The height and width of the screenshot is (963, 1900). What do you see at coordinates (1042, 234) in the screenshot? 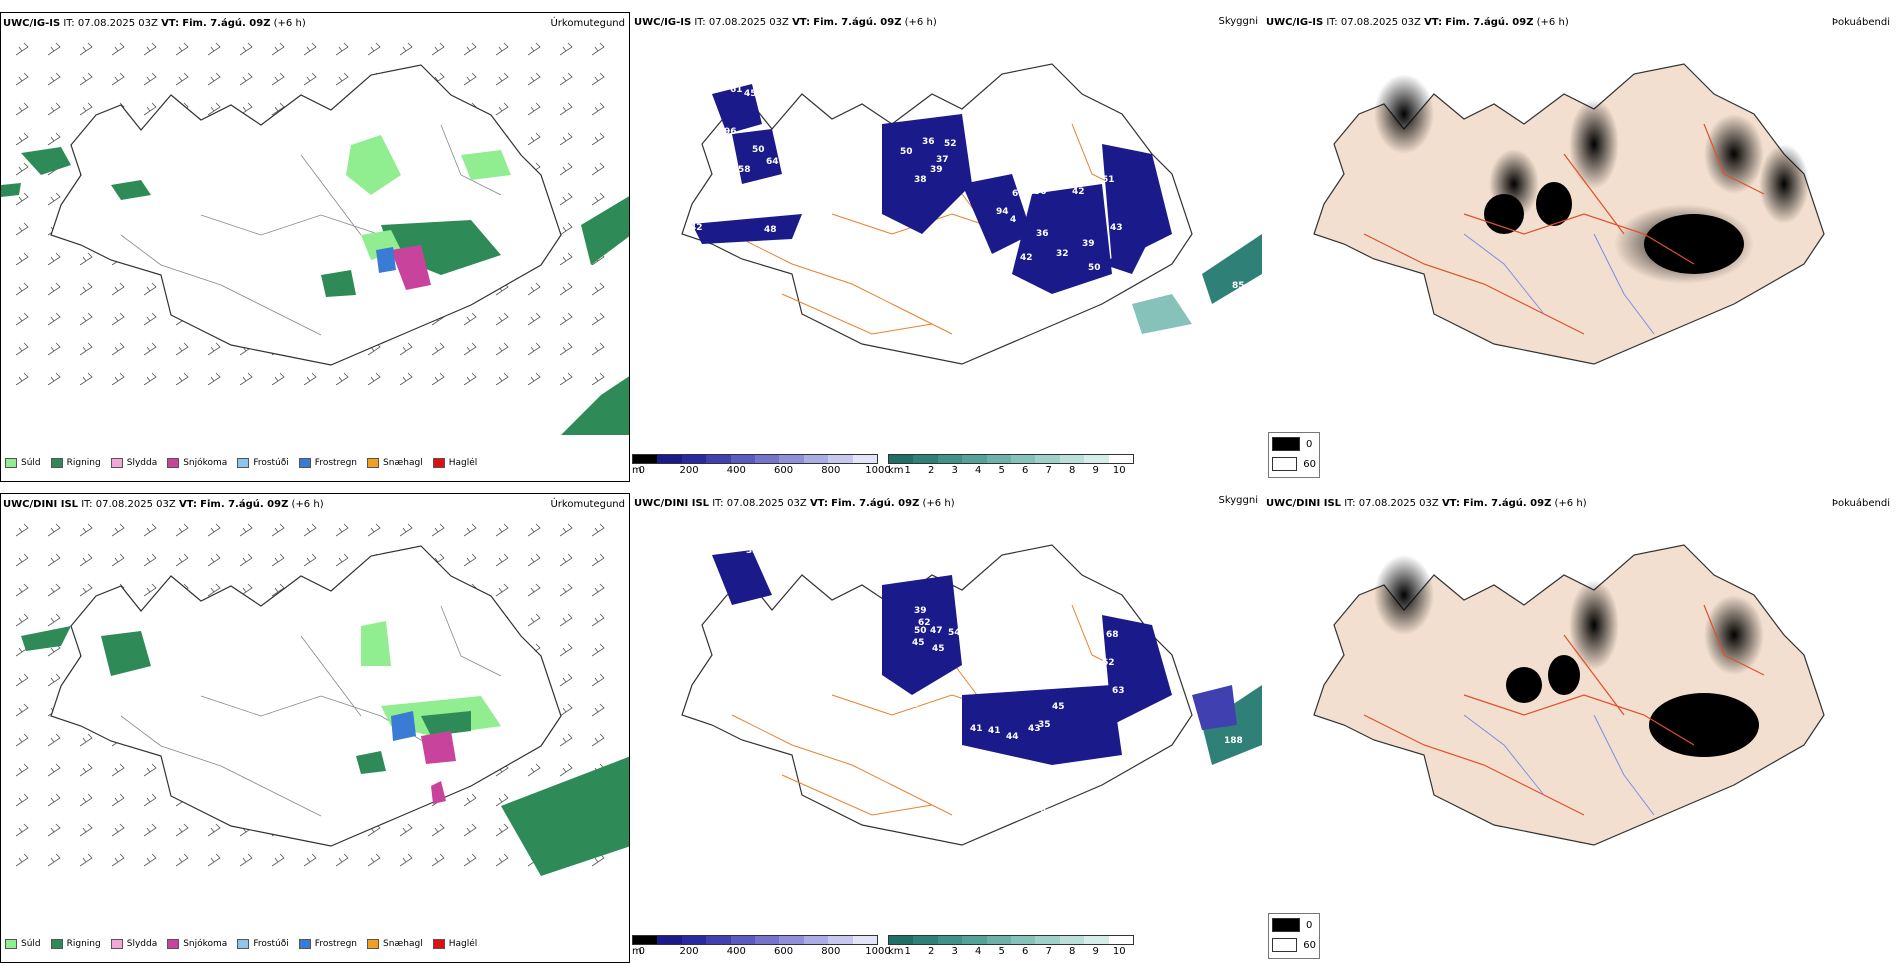
I see `ceiling-value-label: 36` at bounding box center [1042, 234].